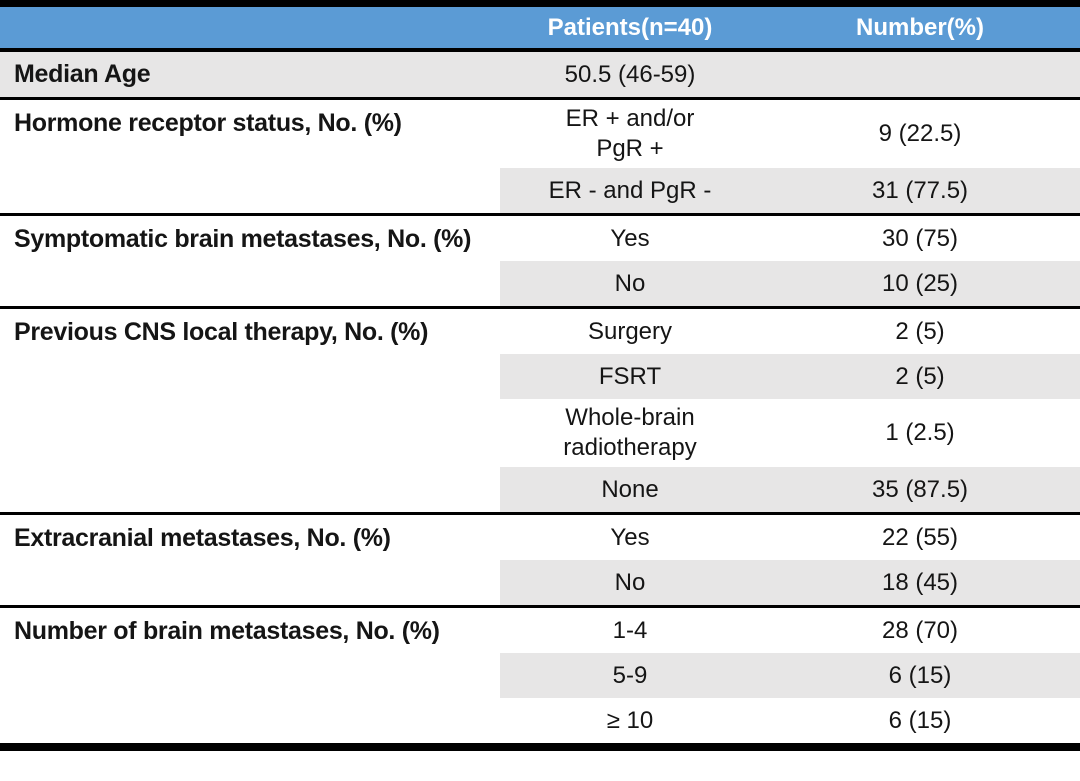  Describe the element at coordinates (790, 283) in the screenshot. I see `table-row: No 10 (25)` at that location.